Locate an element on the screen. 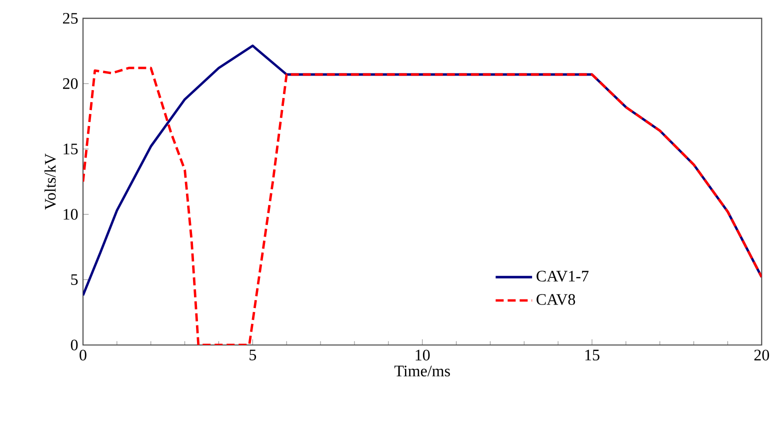 This screenshot has height=423, width=775. y-tick-label: 25 is located at coordinates (70, 18).